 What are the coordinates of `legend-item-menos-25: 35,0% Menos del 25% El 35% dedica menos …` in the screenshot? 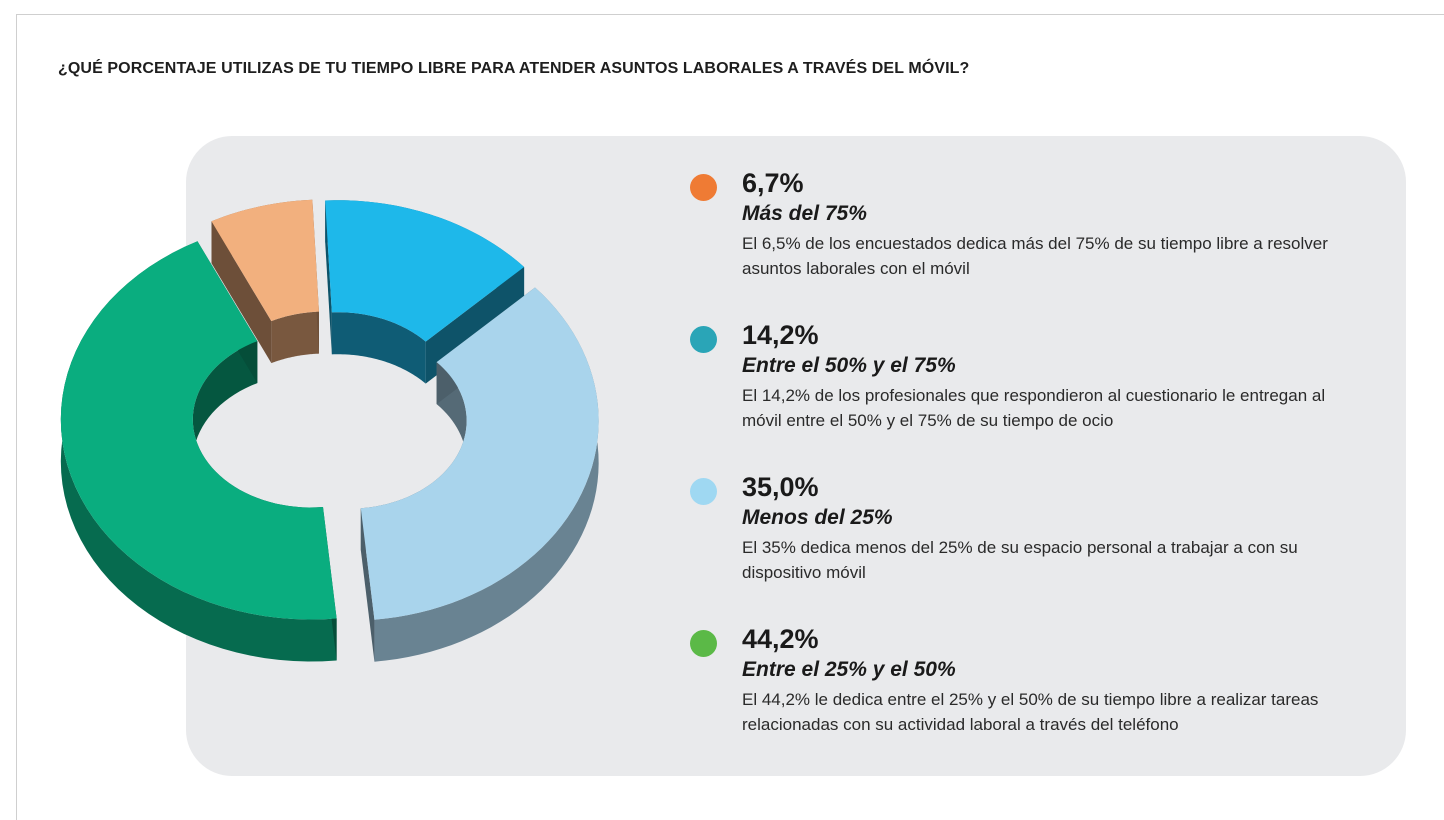 It's located at (1040, 546).